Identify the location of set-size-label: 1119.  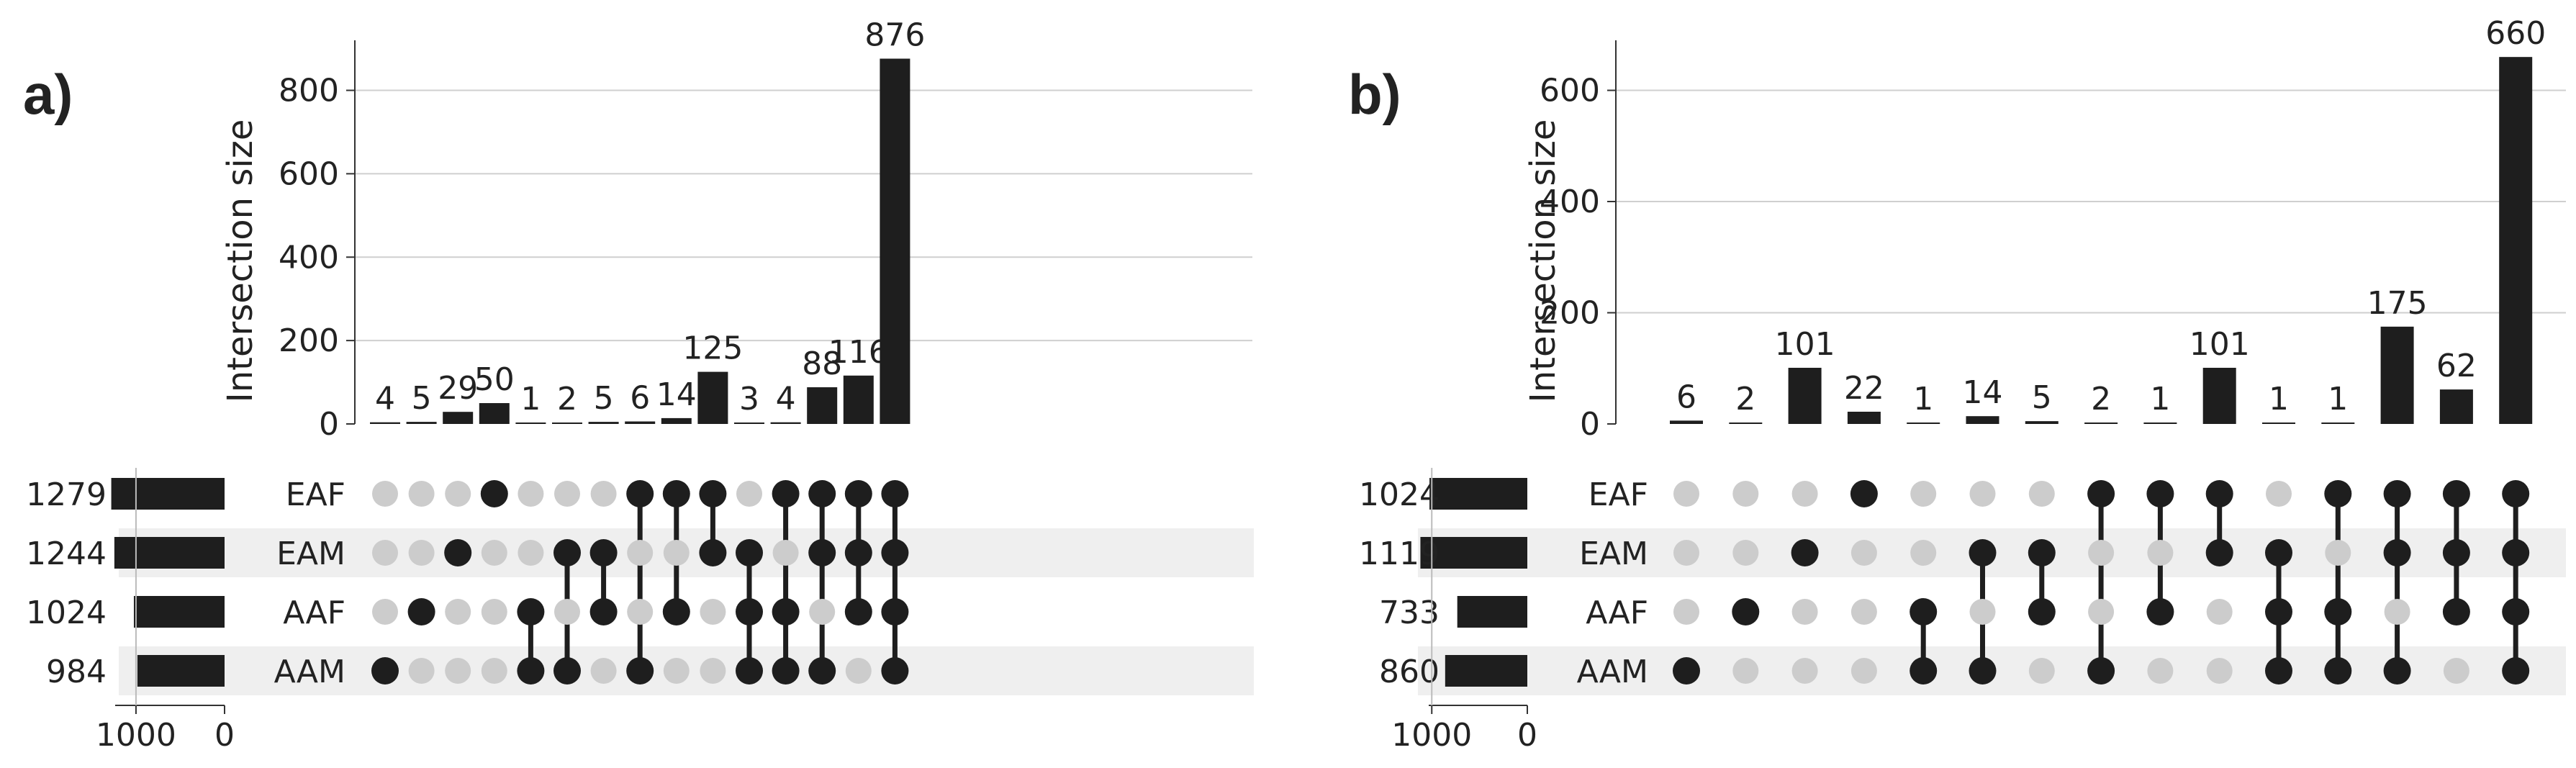
(1400, 554).